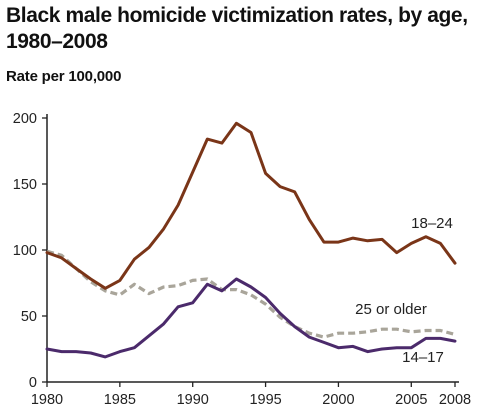  What do you see at coordinates (47, 400) in the screenshot?
I see `x-tick-label: 1980` at bounding box center [47, 400].